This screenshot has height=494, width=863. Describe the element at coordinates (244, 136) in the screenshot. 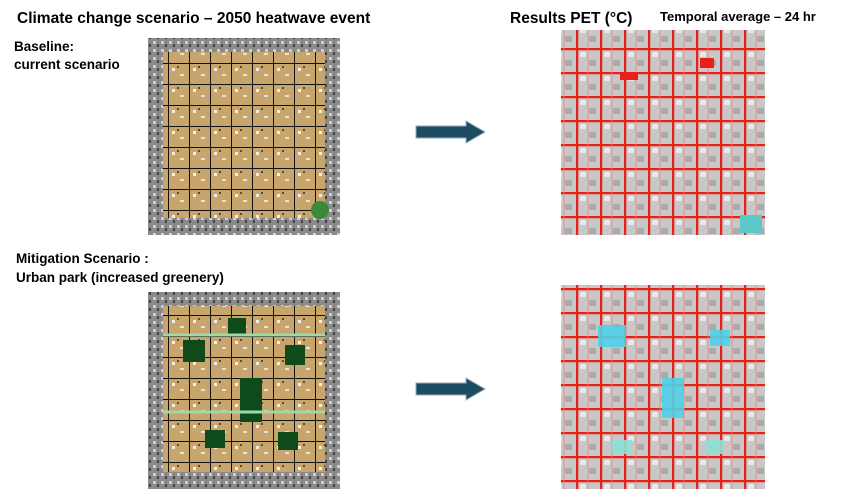

I see `baseline-map` at that location.